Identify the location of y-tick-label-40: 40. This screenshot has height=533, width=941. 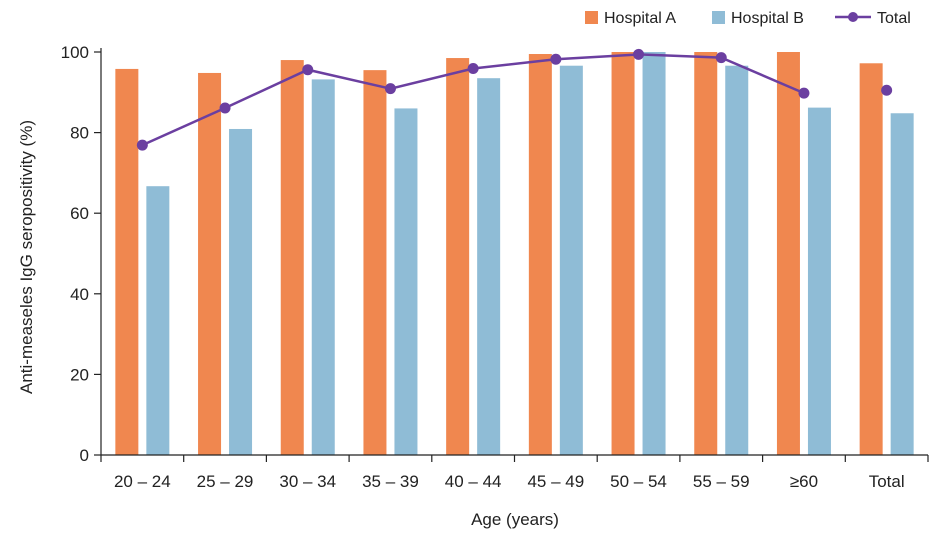
(79, 294).